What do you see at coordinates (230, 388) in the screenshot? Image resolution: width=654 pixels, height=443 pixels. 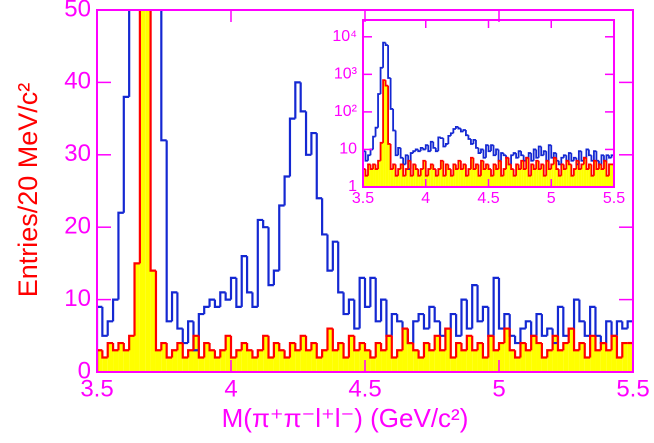 I see `x-tick-label: 4` at bounding box center [230, 388].